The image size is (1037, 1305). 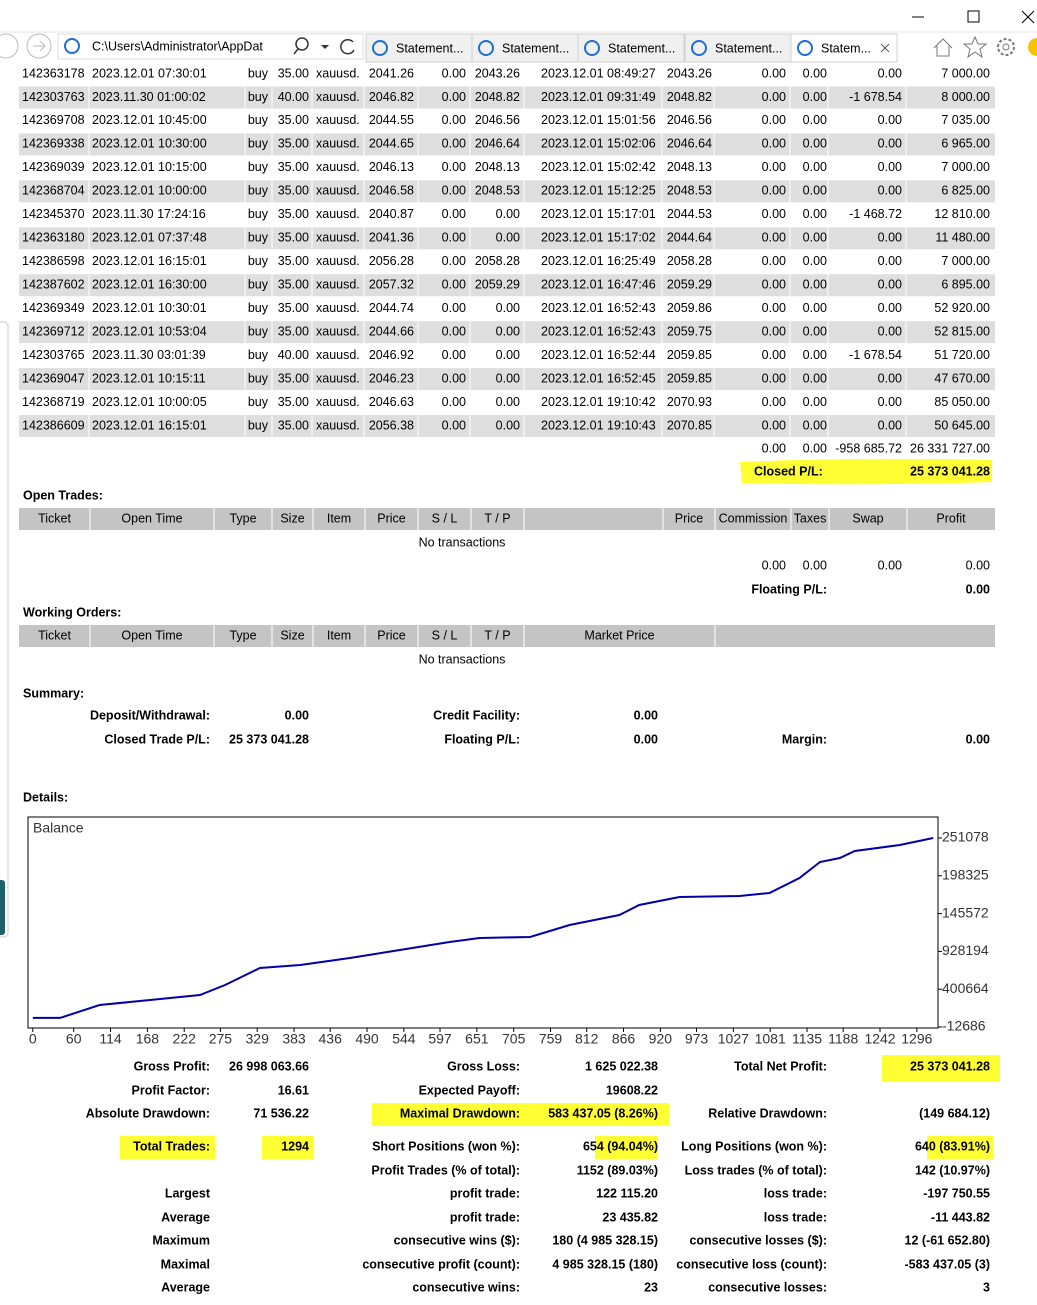 I want to click on settings-icon, so click(x=1006, y=47).